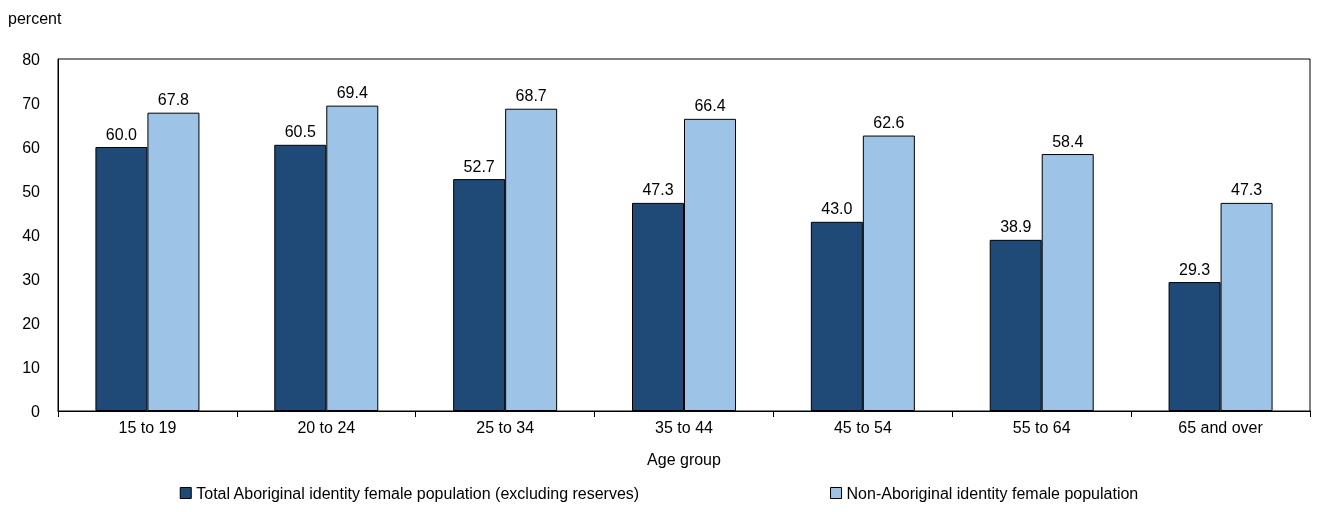 The height and width of the screenshot is (512, 1318). What do you see at coordinates (684, 427) in the screenshot?
I see `x-tick-label: 35 to 44` at bounding box center [684, 427].